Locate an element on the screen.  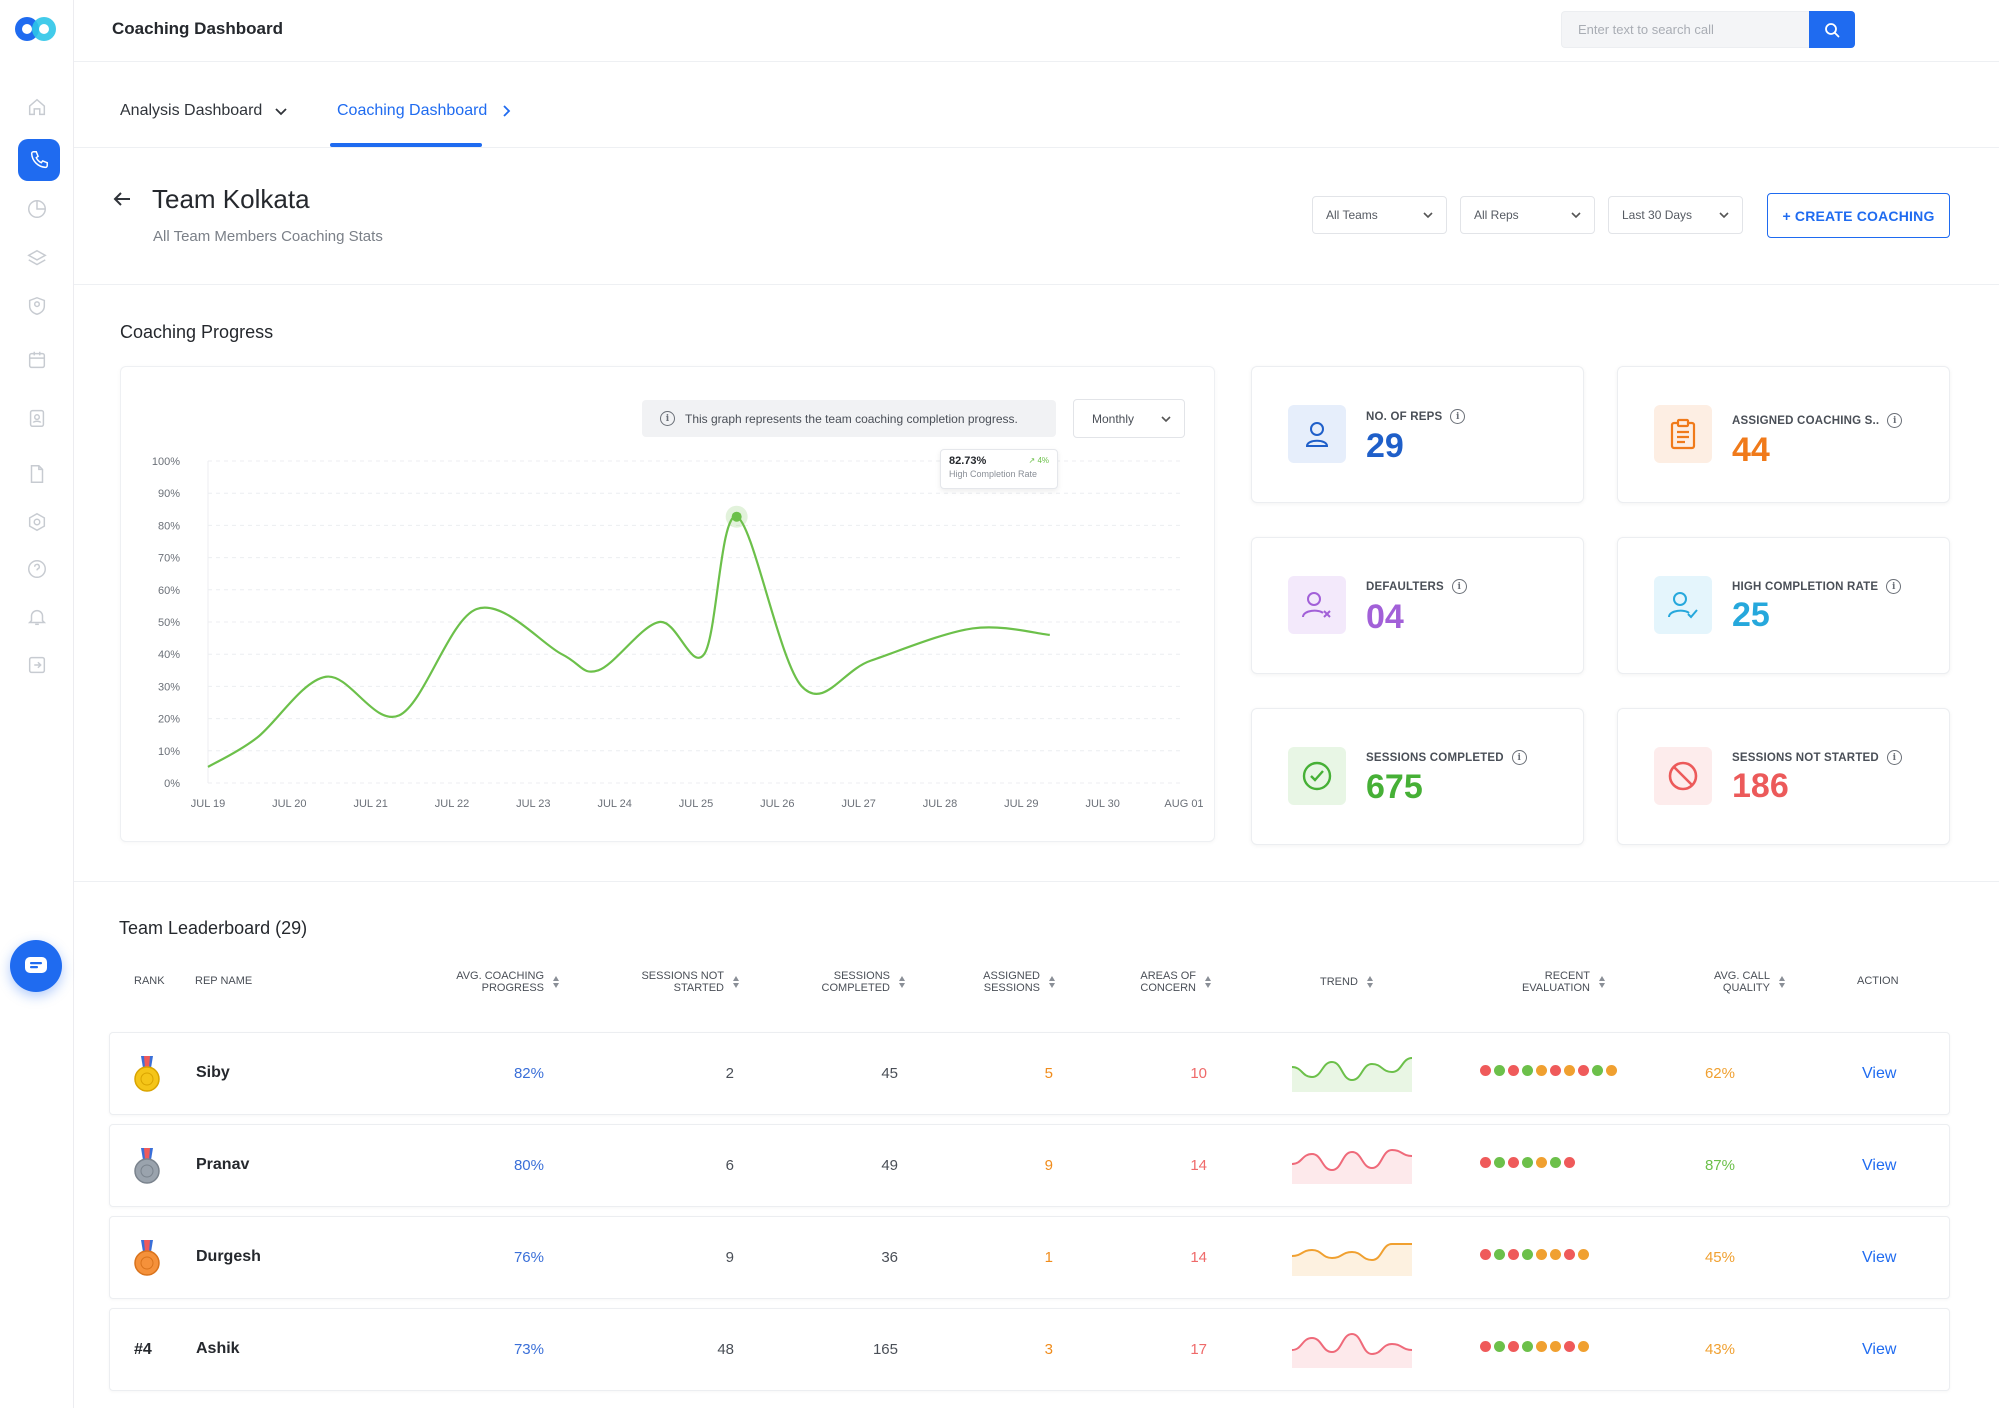
tooltip-label: High Completion Rate is located at coordinates (993, 474).